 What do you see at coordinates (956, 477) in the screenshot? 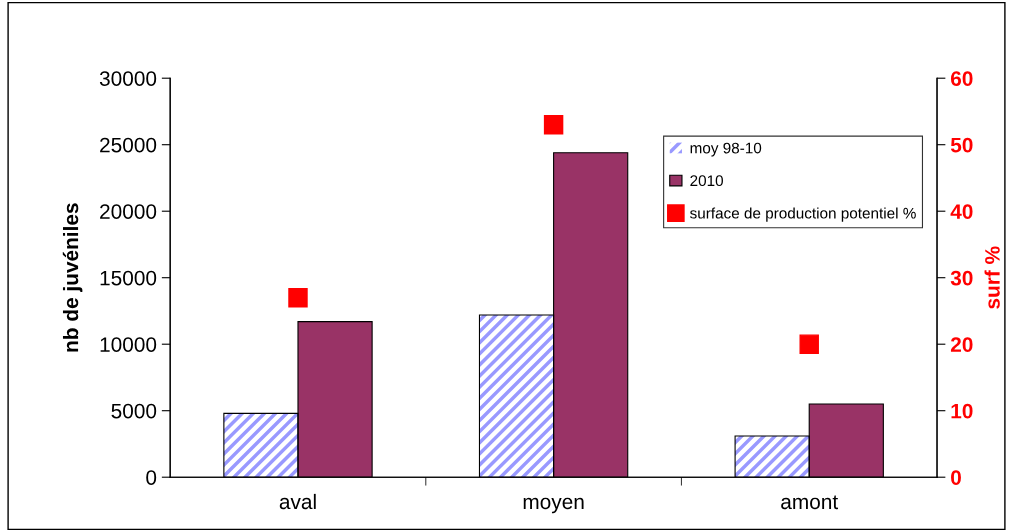
I see `y2-tick-label: 0` at bounding box center [956, 477].